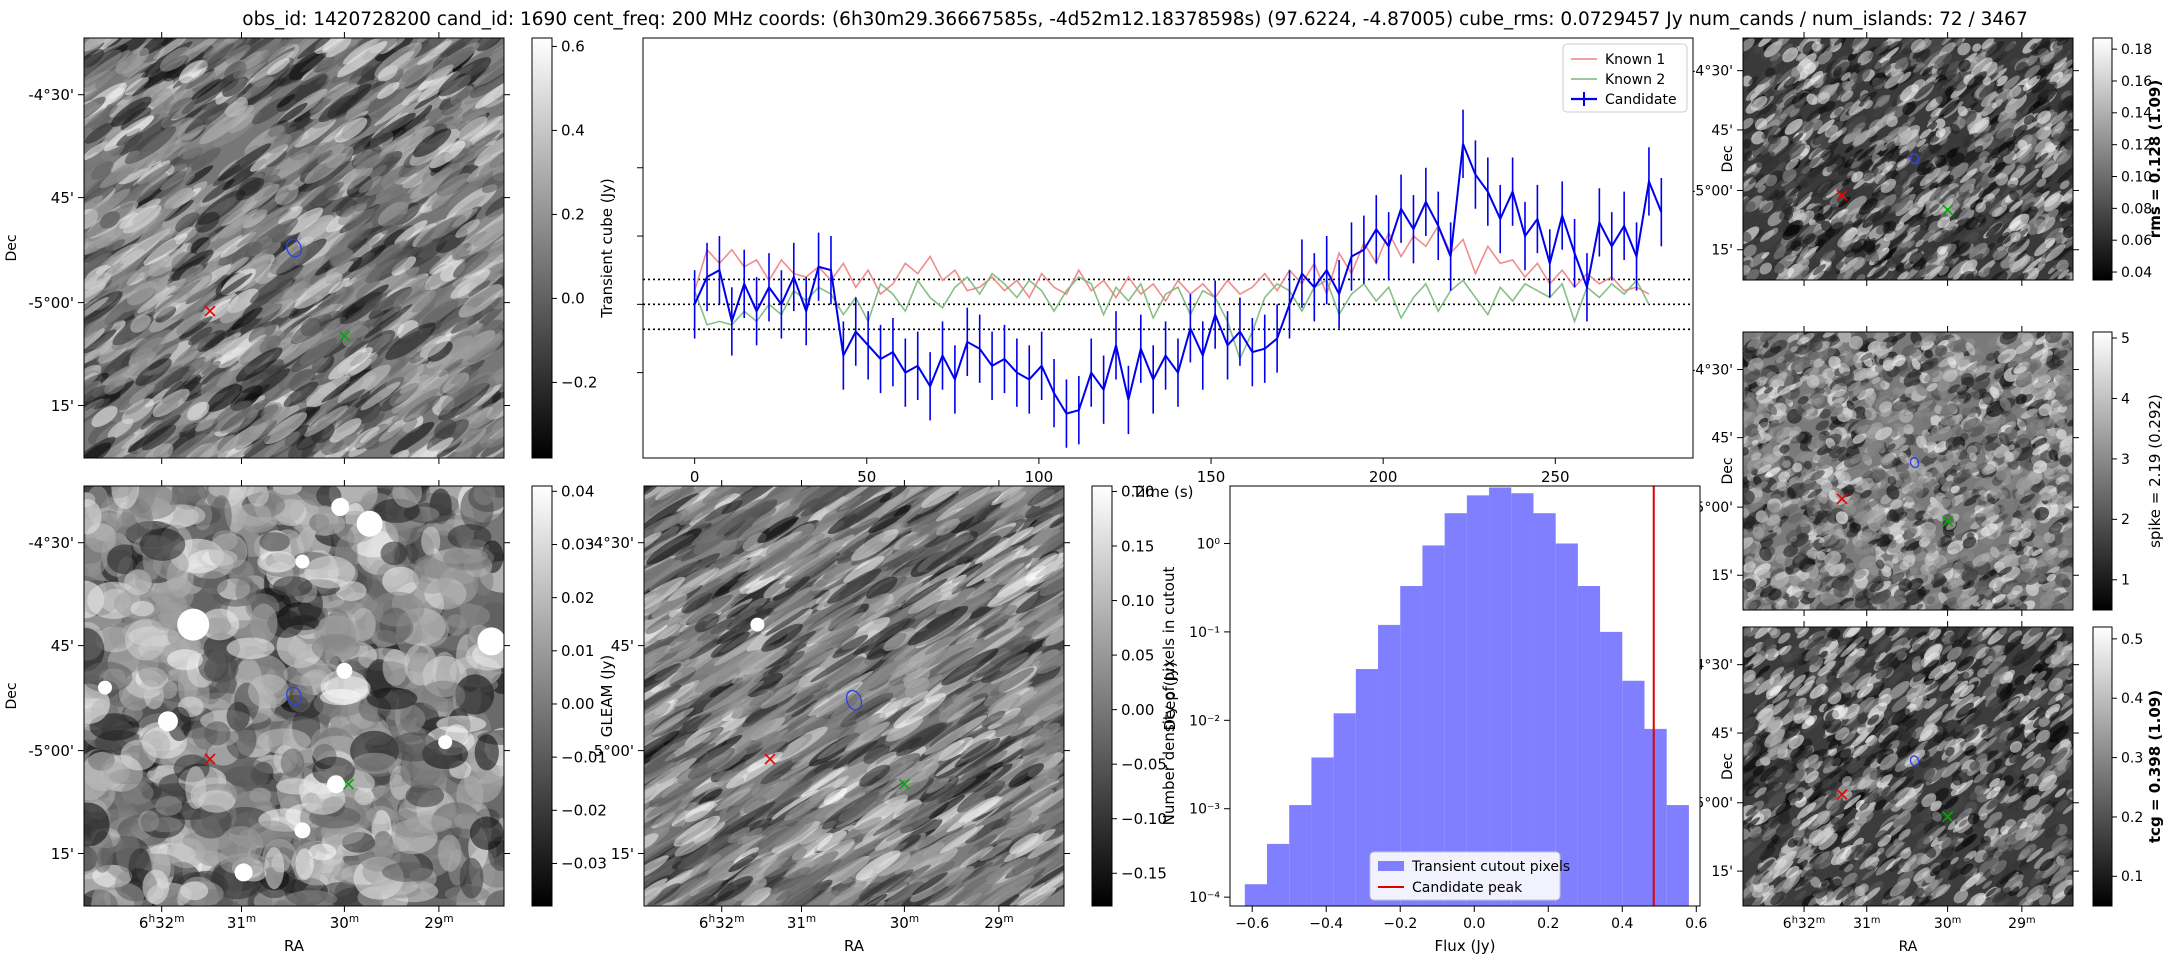 The image size is (2175, 964). What do you see at coordinates (51, 95) in the screenshot?
I see `transient-dec-tick-label: -4°30'` at bounding box center [51, 95].